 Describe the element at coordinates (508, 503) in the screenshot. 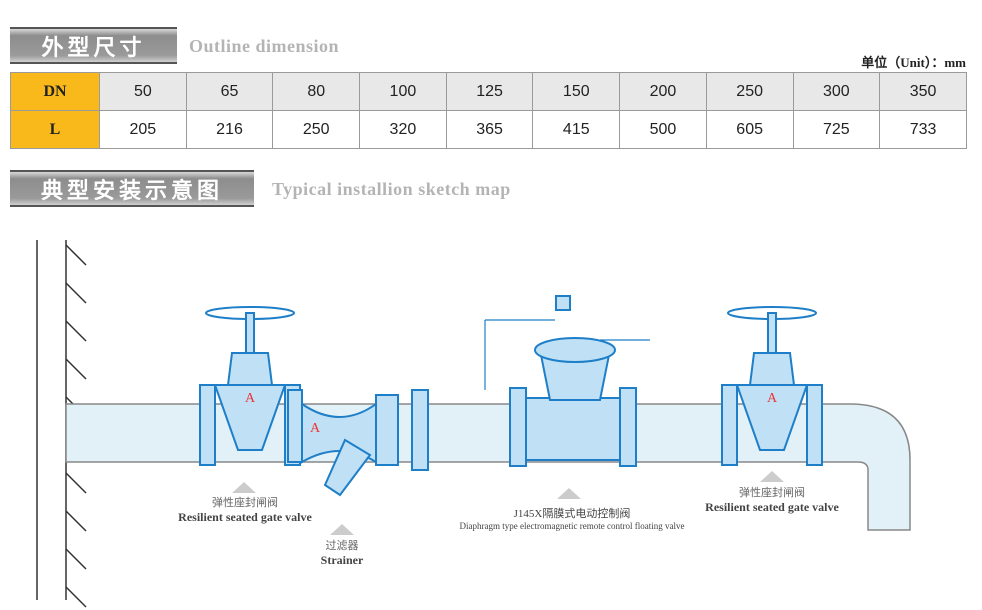

I see `pointer-triangles` at that location.